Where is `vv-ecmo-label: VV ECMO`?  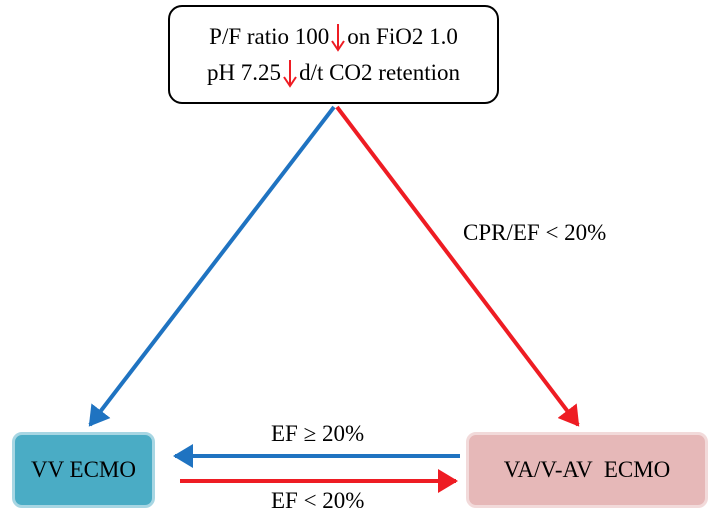 vv-ecmo-label: VV ECMO is located at coordinates (83, 469).